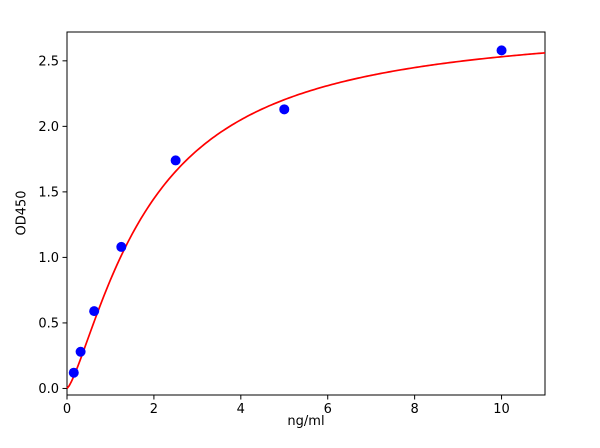 The height and width of the screenshot is (448, 600). I want to click on x-tick-label: 0, so click(67, 409).